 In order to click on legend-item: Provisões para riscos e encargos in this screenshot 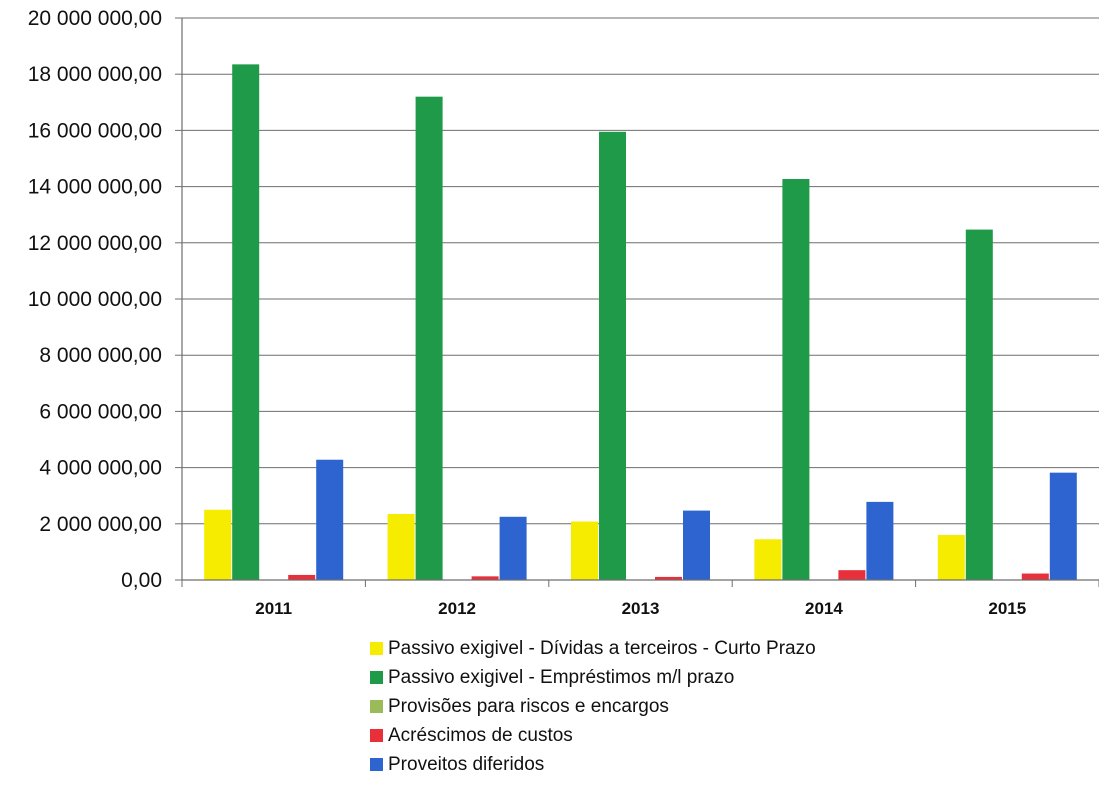, I will do `click(593, 706)`.